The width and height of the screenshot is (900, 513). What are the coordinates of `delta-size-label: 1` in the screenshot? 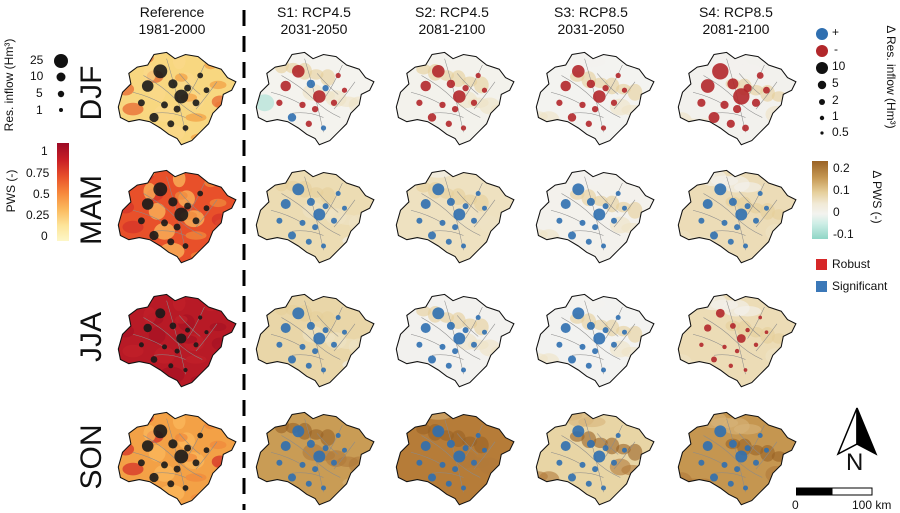 It's located at (835, 116).